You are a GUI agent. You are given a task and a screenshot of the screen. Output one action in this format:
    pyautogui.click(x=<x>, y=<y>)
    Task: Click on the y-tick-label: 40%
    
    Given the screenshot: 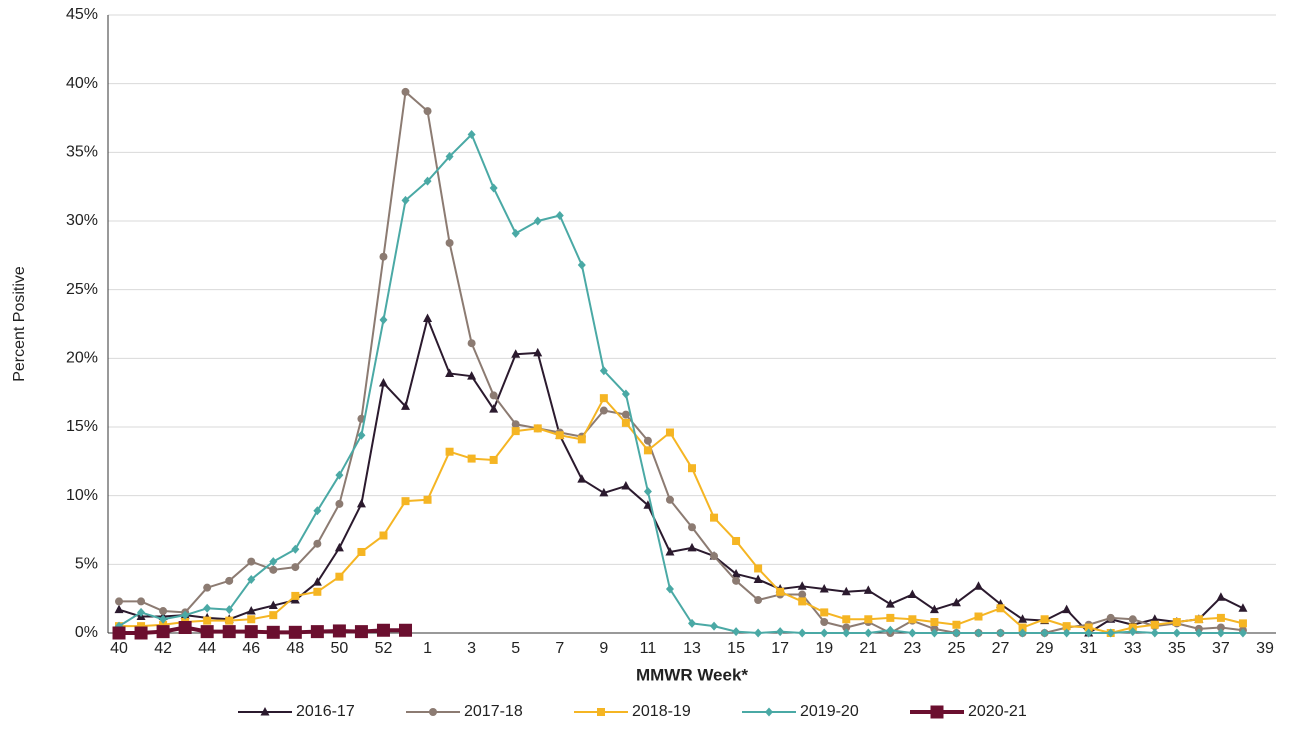 What is the action you would take?
    pyautogui.click(x=82, y=83)
    